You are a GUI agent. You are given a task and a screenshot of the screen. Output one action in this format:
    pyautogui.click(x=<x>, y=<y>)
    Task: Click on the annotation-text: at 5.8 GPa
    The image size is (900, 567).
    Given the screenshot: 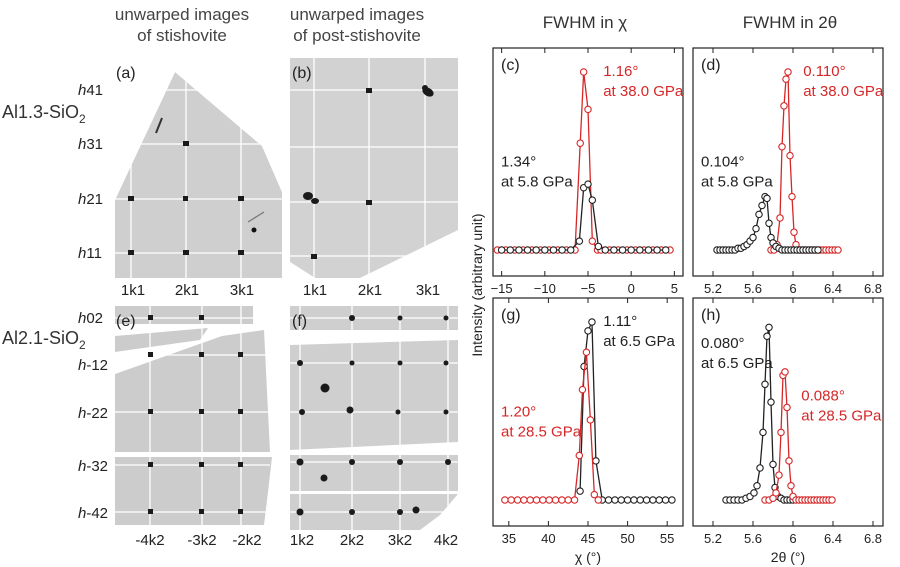 What is the action you would take?
    pyautogui.click(x=737, y=182)
    